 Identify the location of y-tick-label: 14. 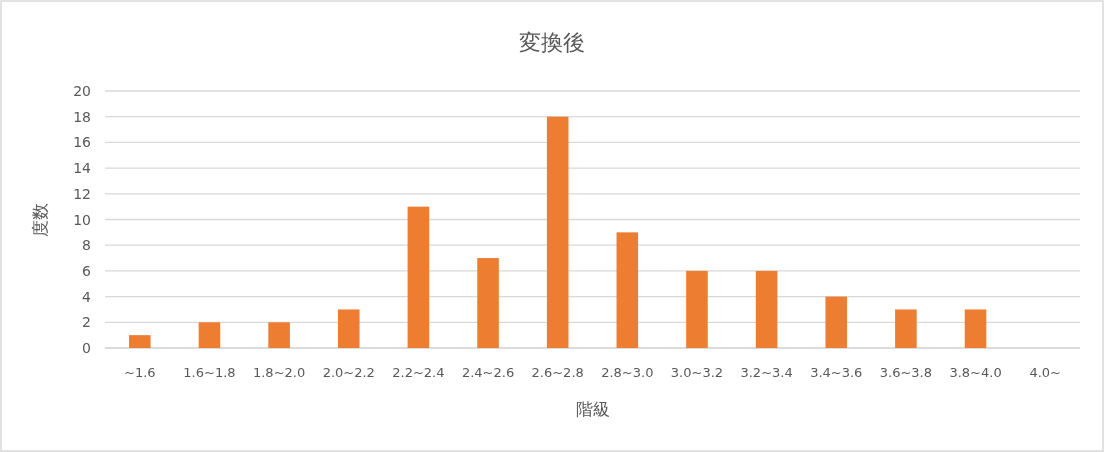
(82, 168).